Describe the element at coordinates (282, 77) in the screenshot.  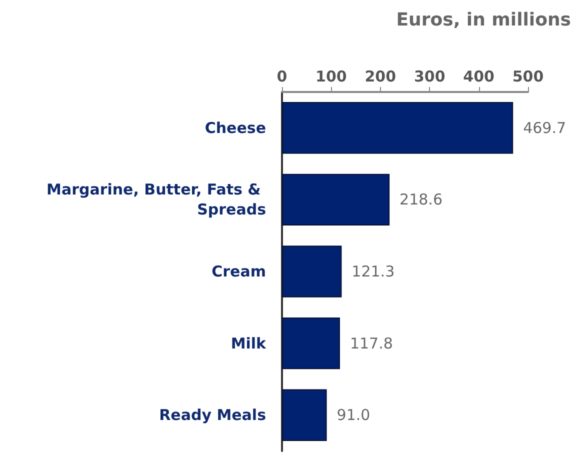
I see `x-tick-label: 0` at that location.